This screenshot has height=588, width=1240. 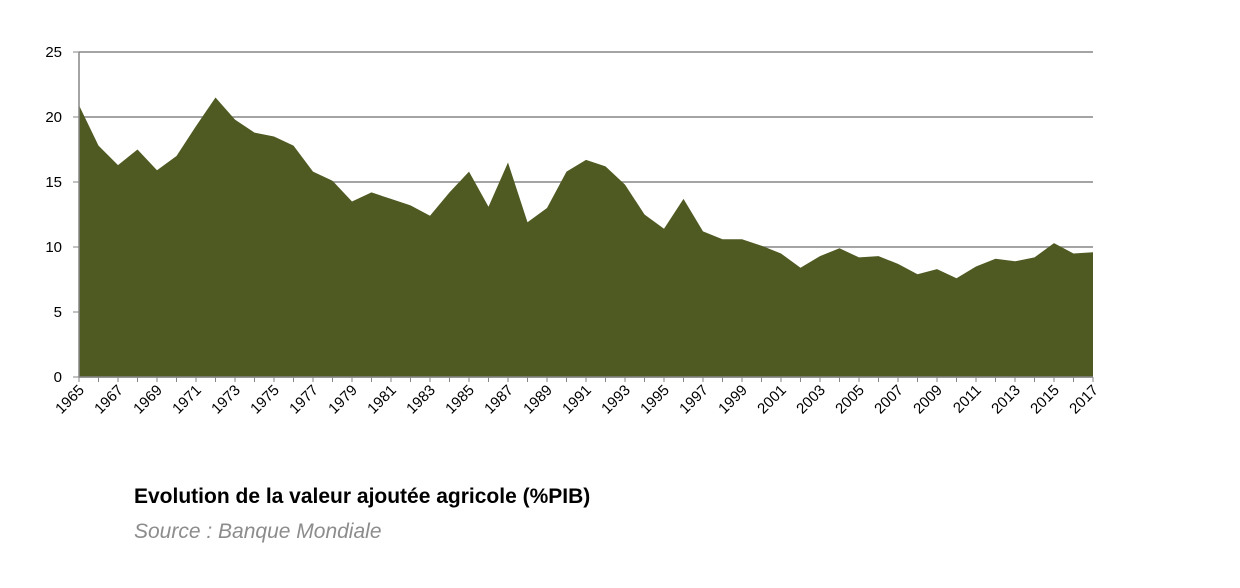 I want to click on x-tick-label: 1981, so click(x=382, y=400).